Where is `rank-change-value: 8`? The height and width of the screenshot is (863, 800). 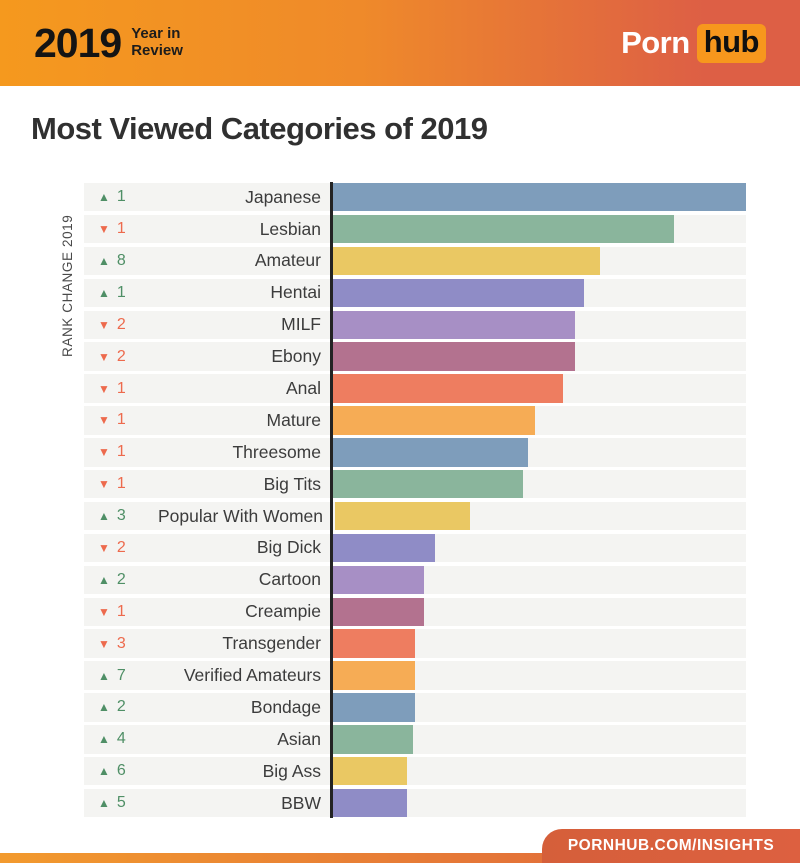
rank-change-value: 8 is located at coordinates (121, 260).